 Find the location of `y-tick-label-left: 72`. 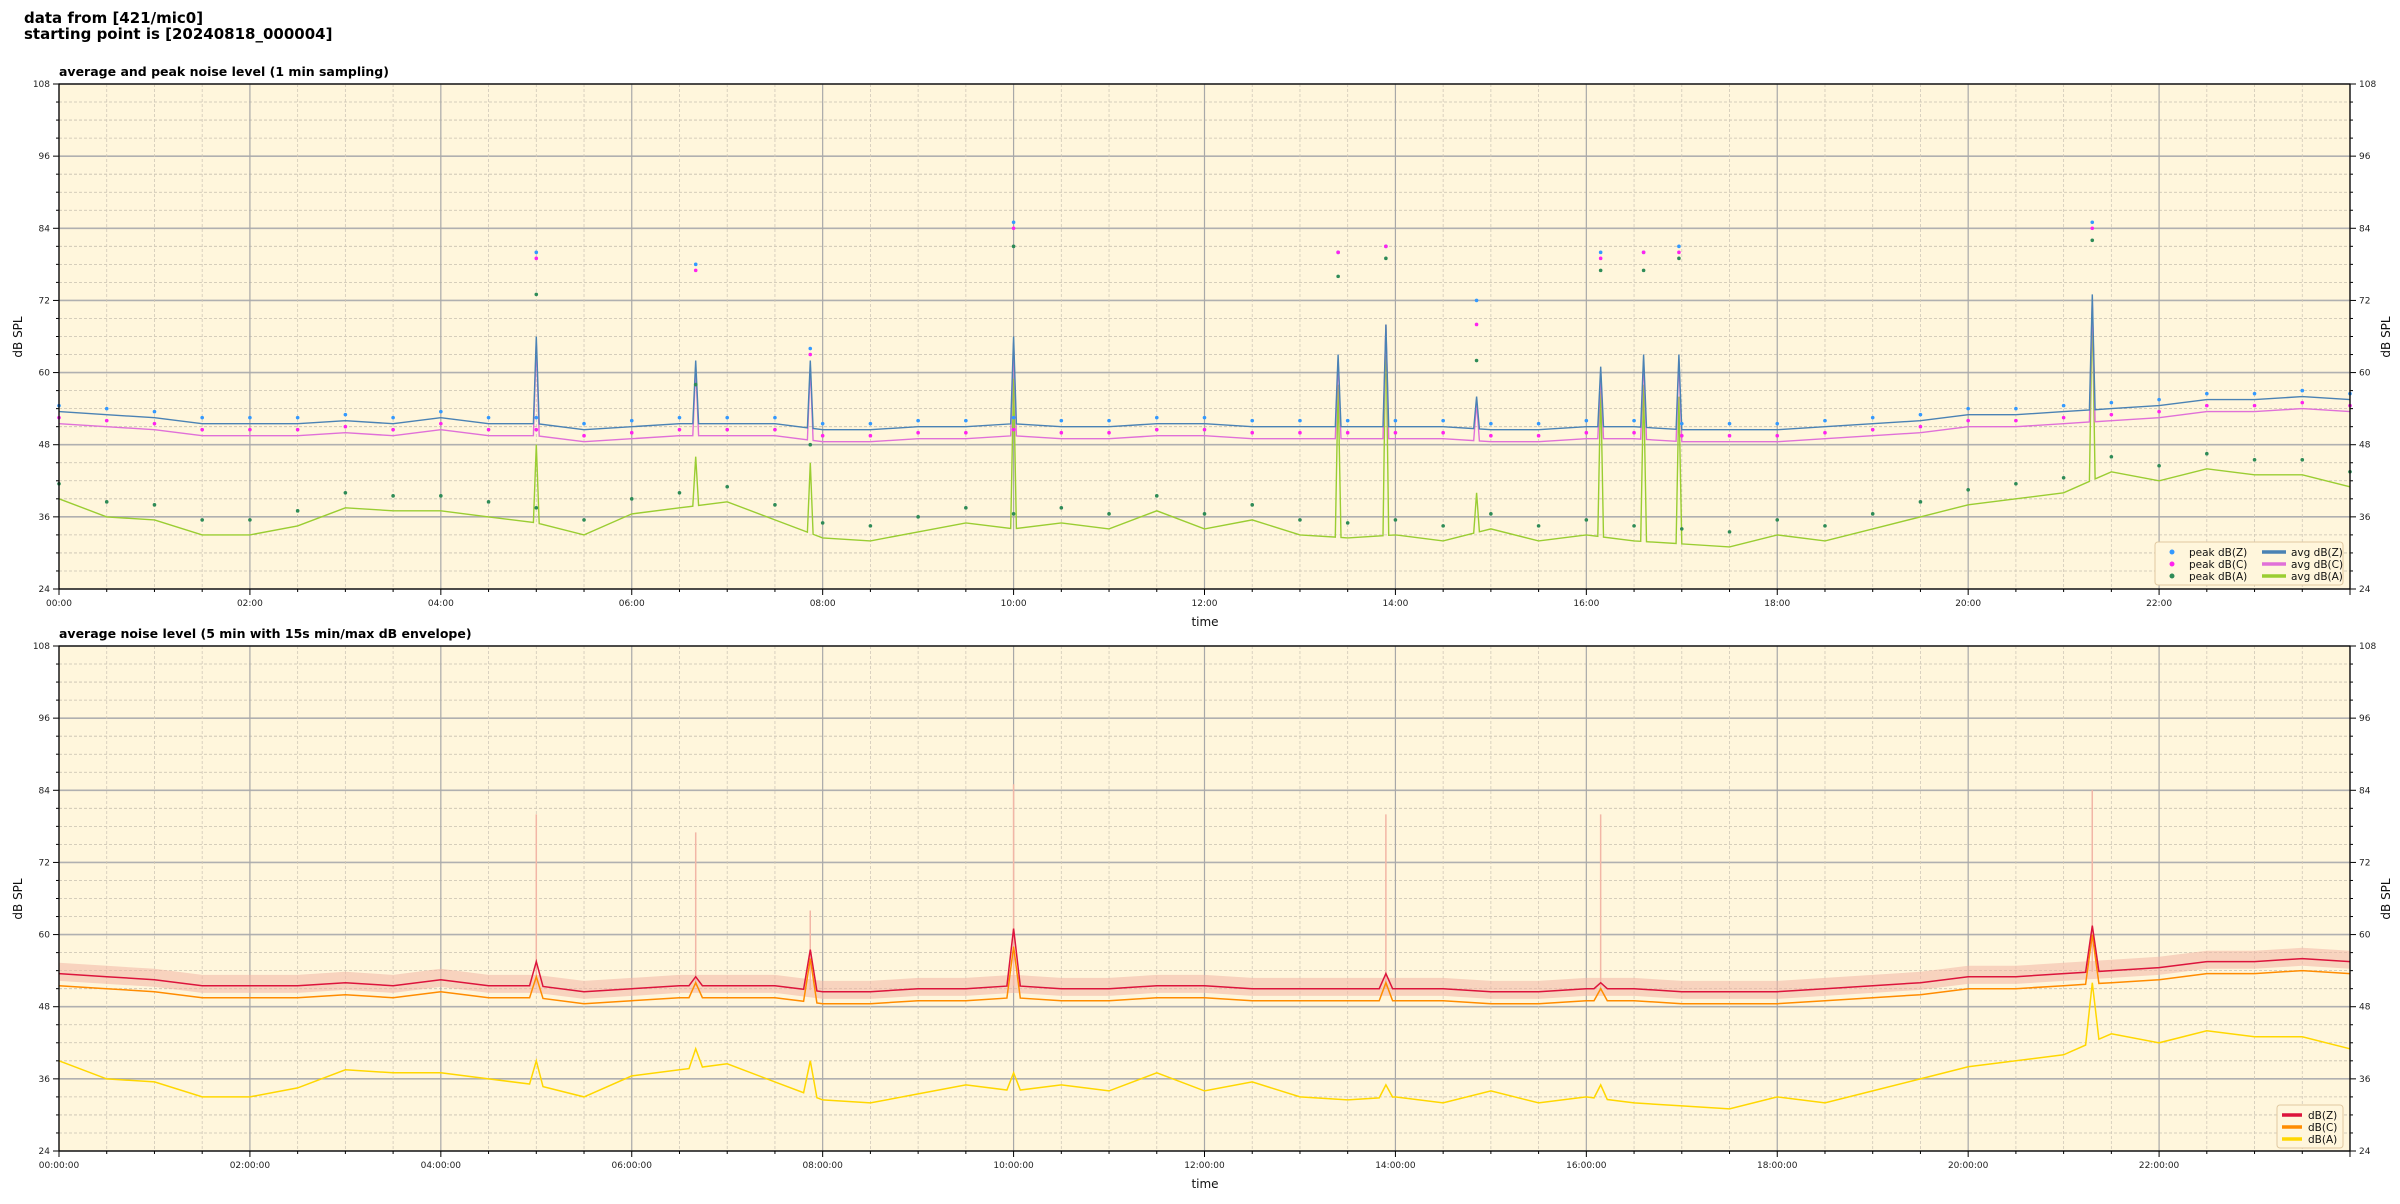

y-tick-label-left: 72 is located at coordinates (44, 301).